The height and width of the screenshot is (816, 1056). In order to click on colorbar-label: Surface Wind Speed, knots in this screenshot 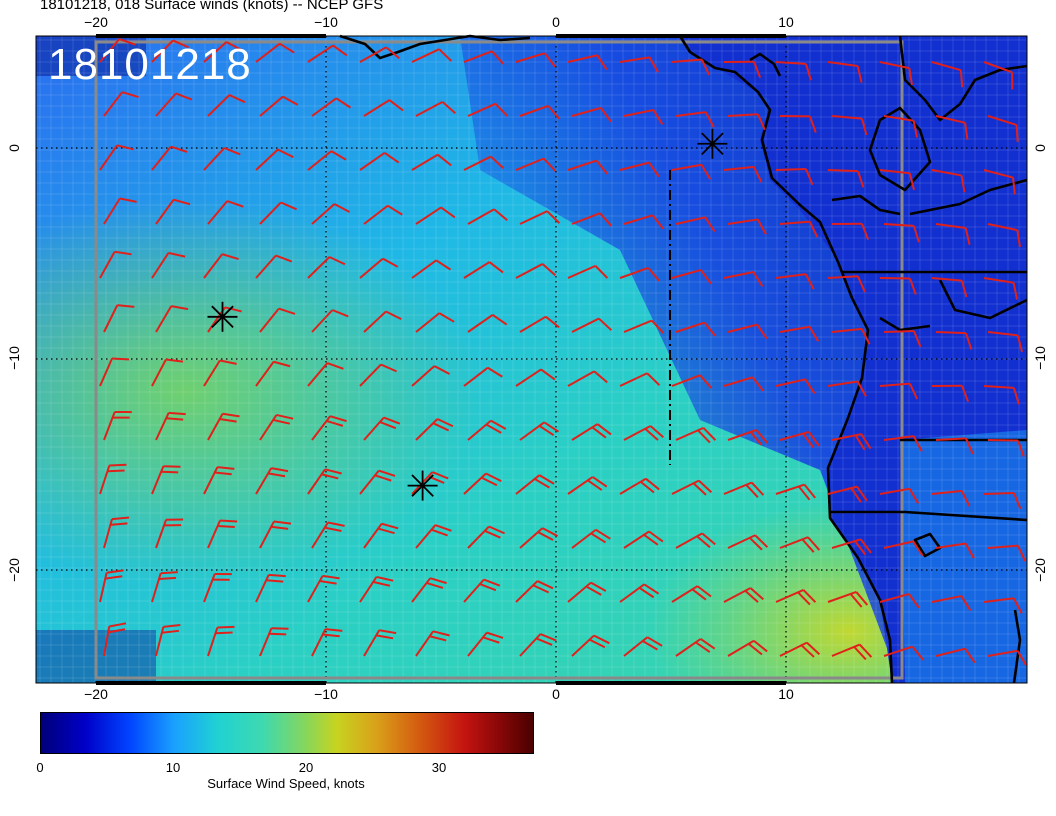, I will do `click(286, 783)`.